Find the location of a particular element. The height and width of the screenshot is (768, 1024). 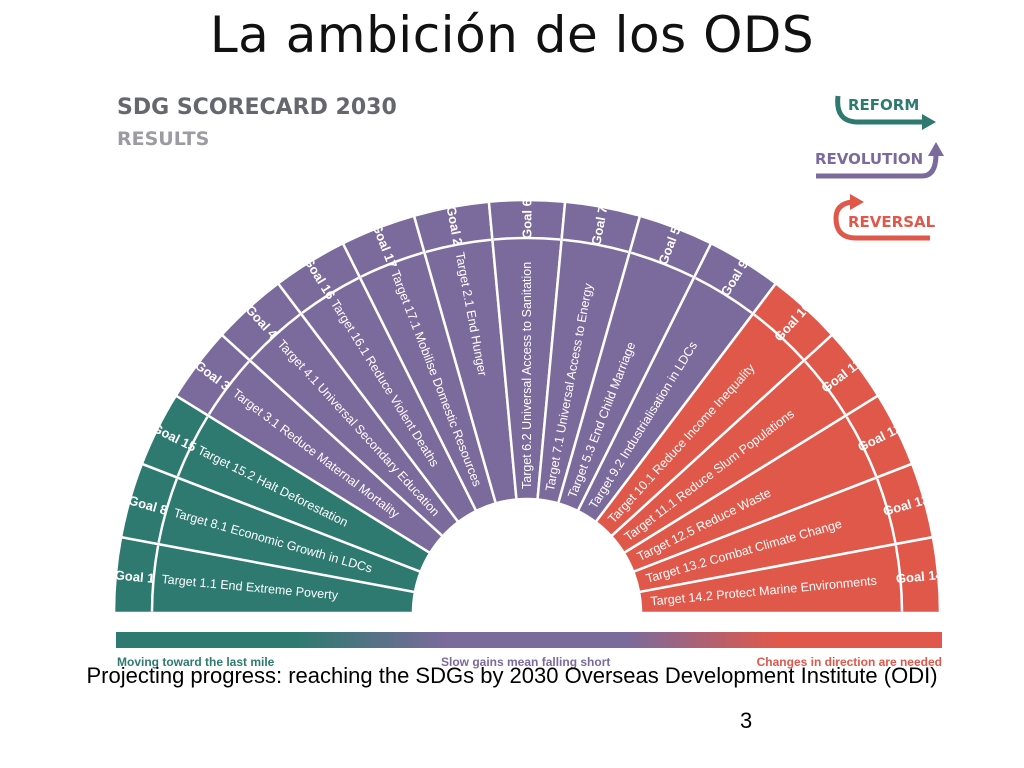

legend: REFORM REVOLUTION REVERSAL is located at coordinates (879, 168).